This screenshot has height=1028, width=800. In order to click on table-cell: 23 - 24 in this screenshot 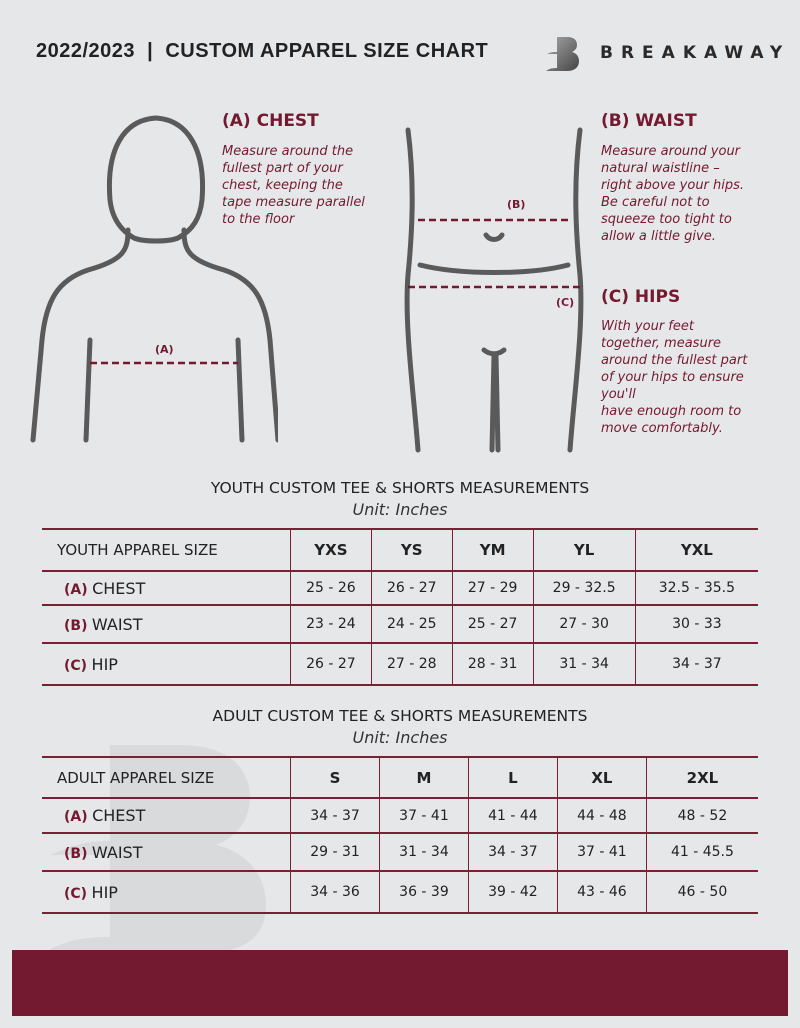, I will do `click(331, 624)`.